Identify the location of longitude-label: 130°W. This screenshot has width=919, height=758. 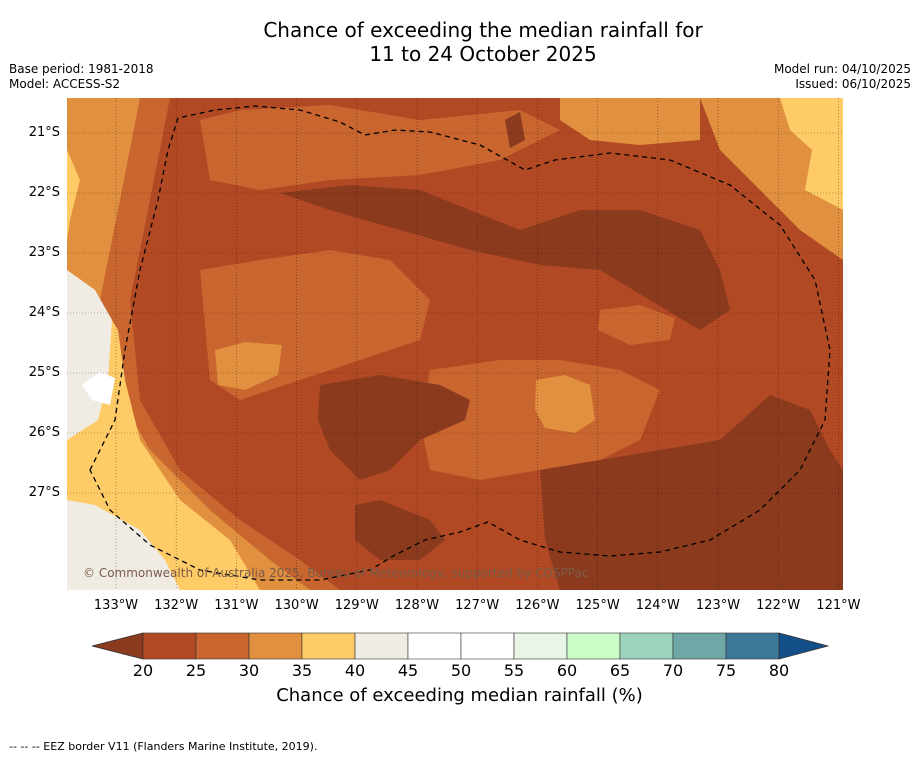
(296, 605).